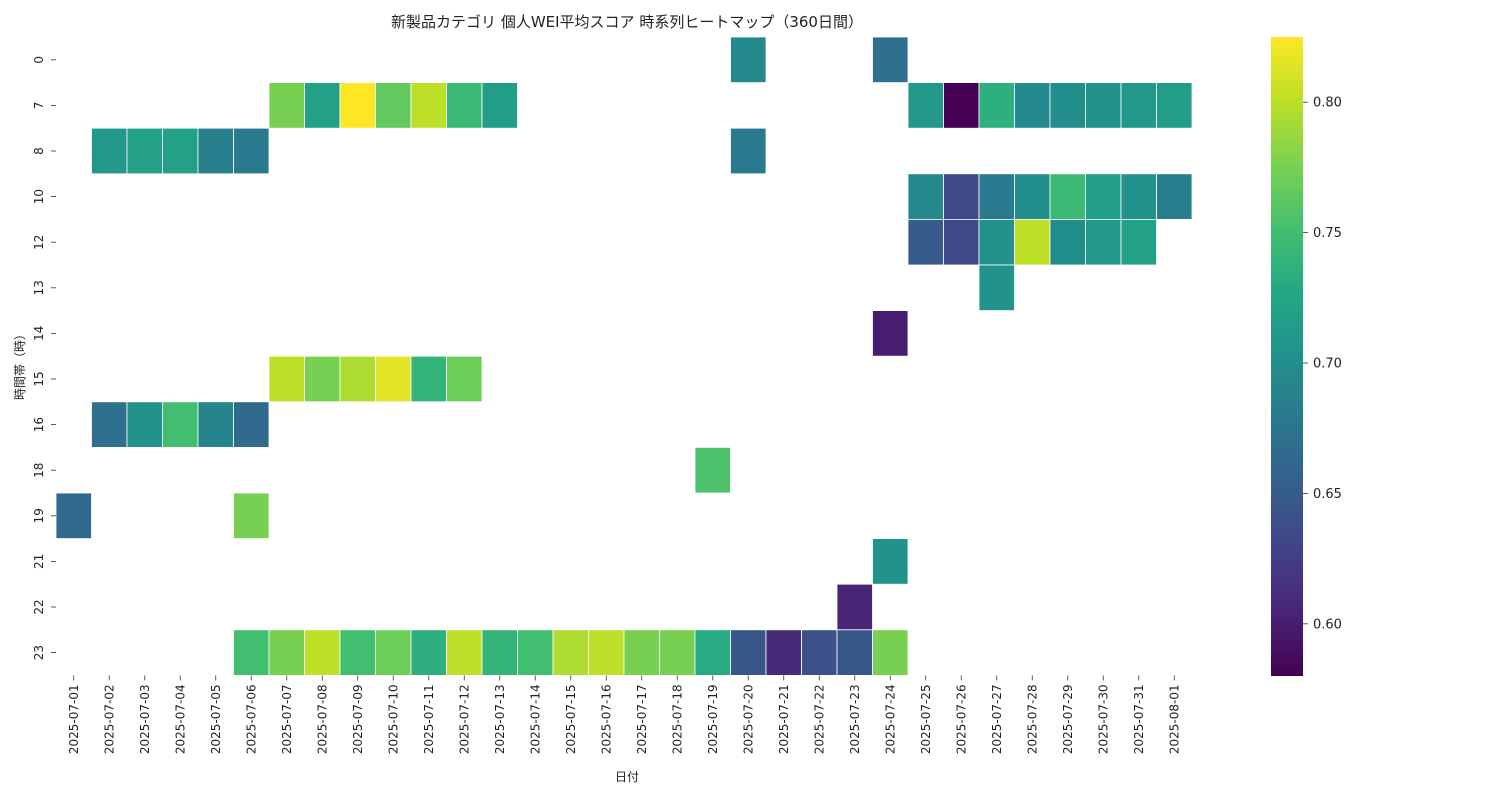 This screenshot has width=1500, height=804. What do you see at coordinates (926, 719) in the screenshot?
I see `x-tick-label: 2025-07-25` at bounding box center [926, 719].